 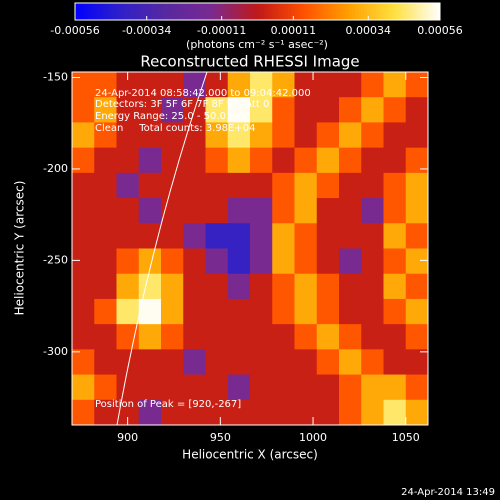 I want to click on annotation: 24-Apr-2014 08:58:42.000 to 09:04:42.000, so click(x=203, y=93).